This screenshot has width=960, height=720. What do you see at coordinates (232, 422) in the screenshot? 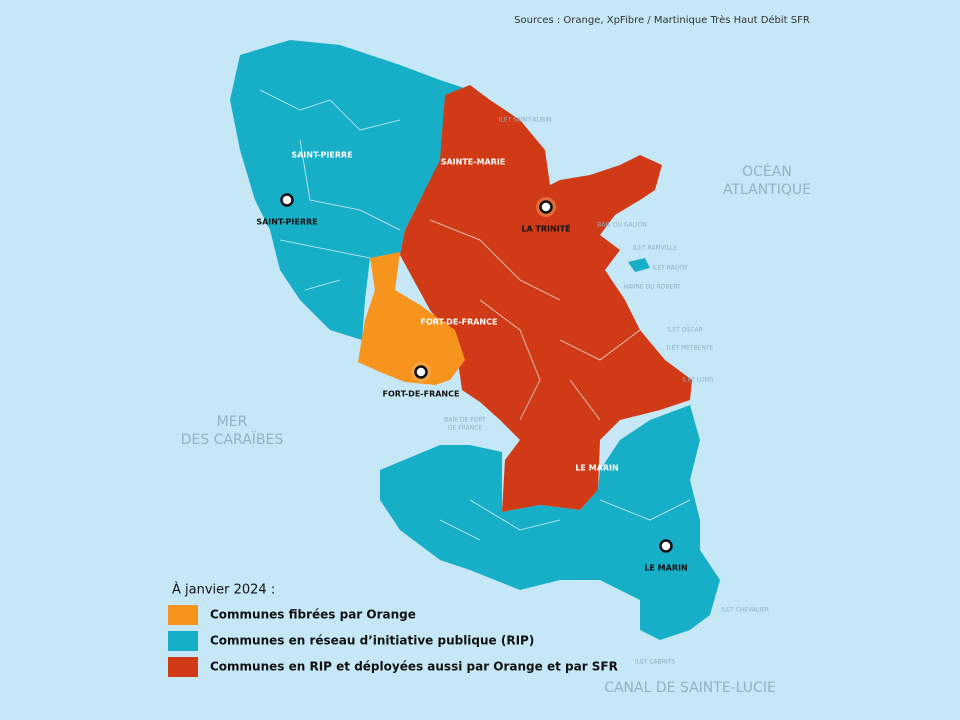
I see `sea-label: MER` at bounding box center [232, 422].